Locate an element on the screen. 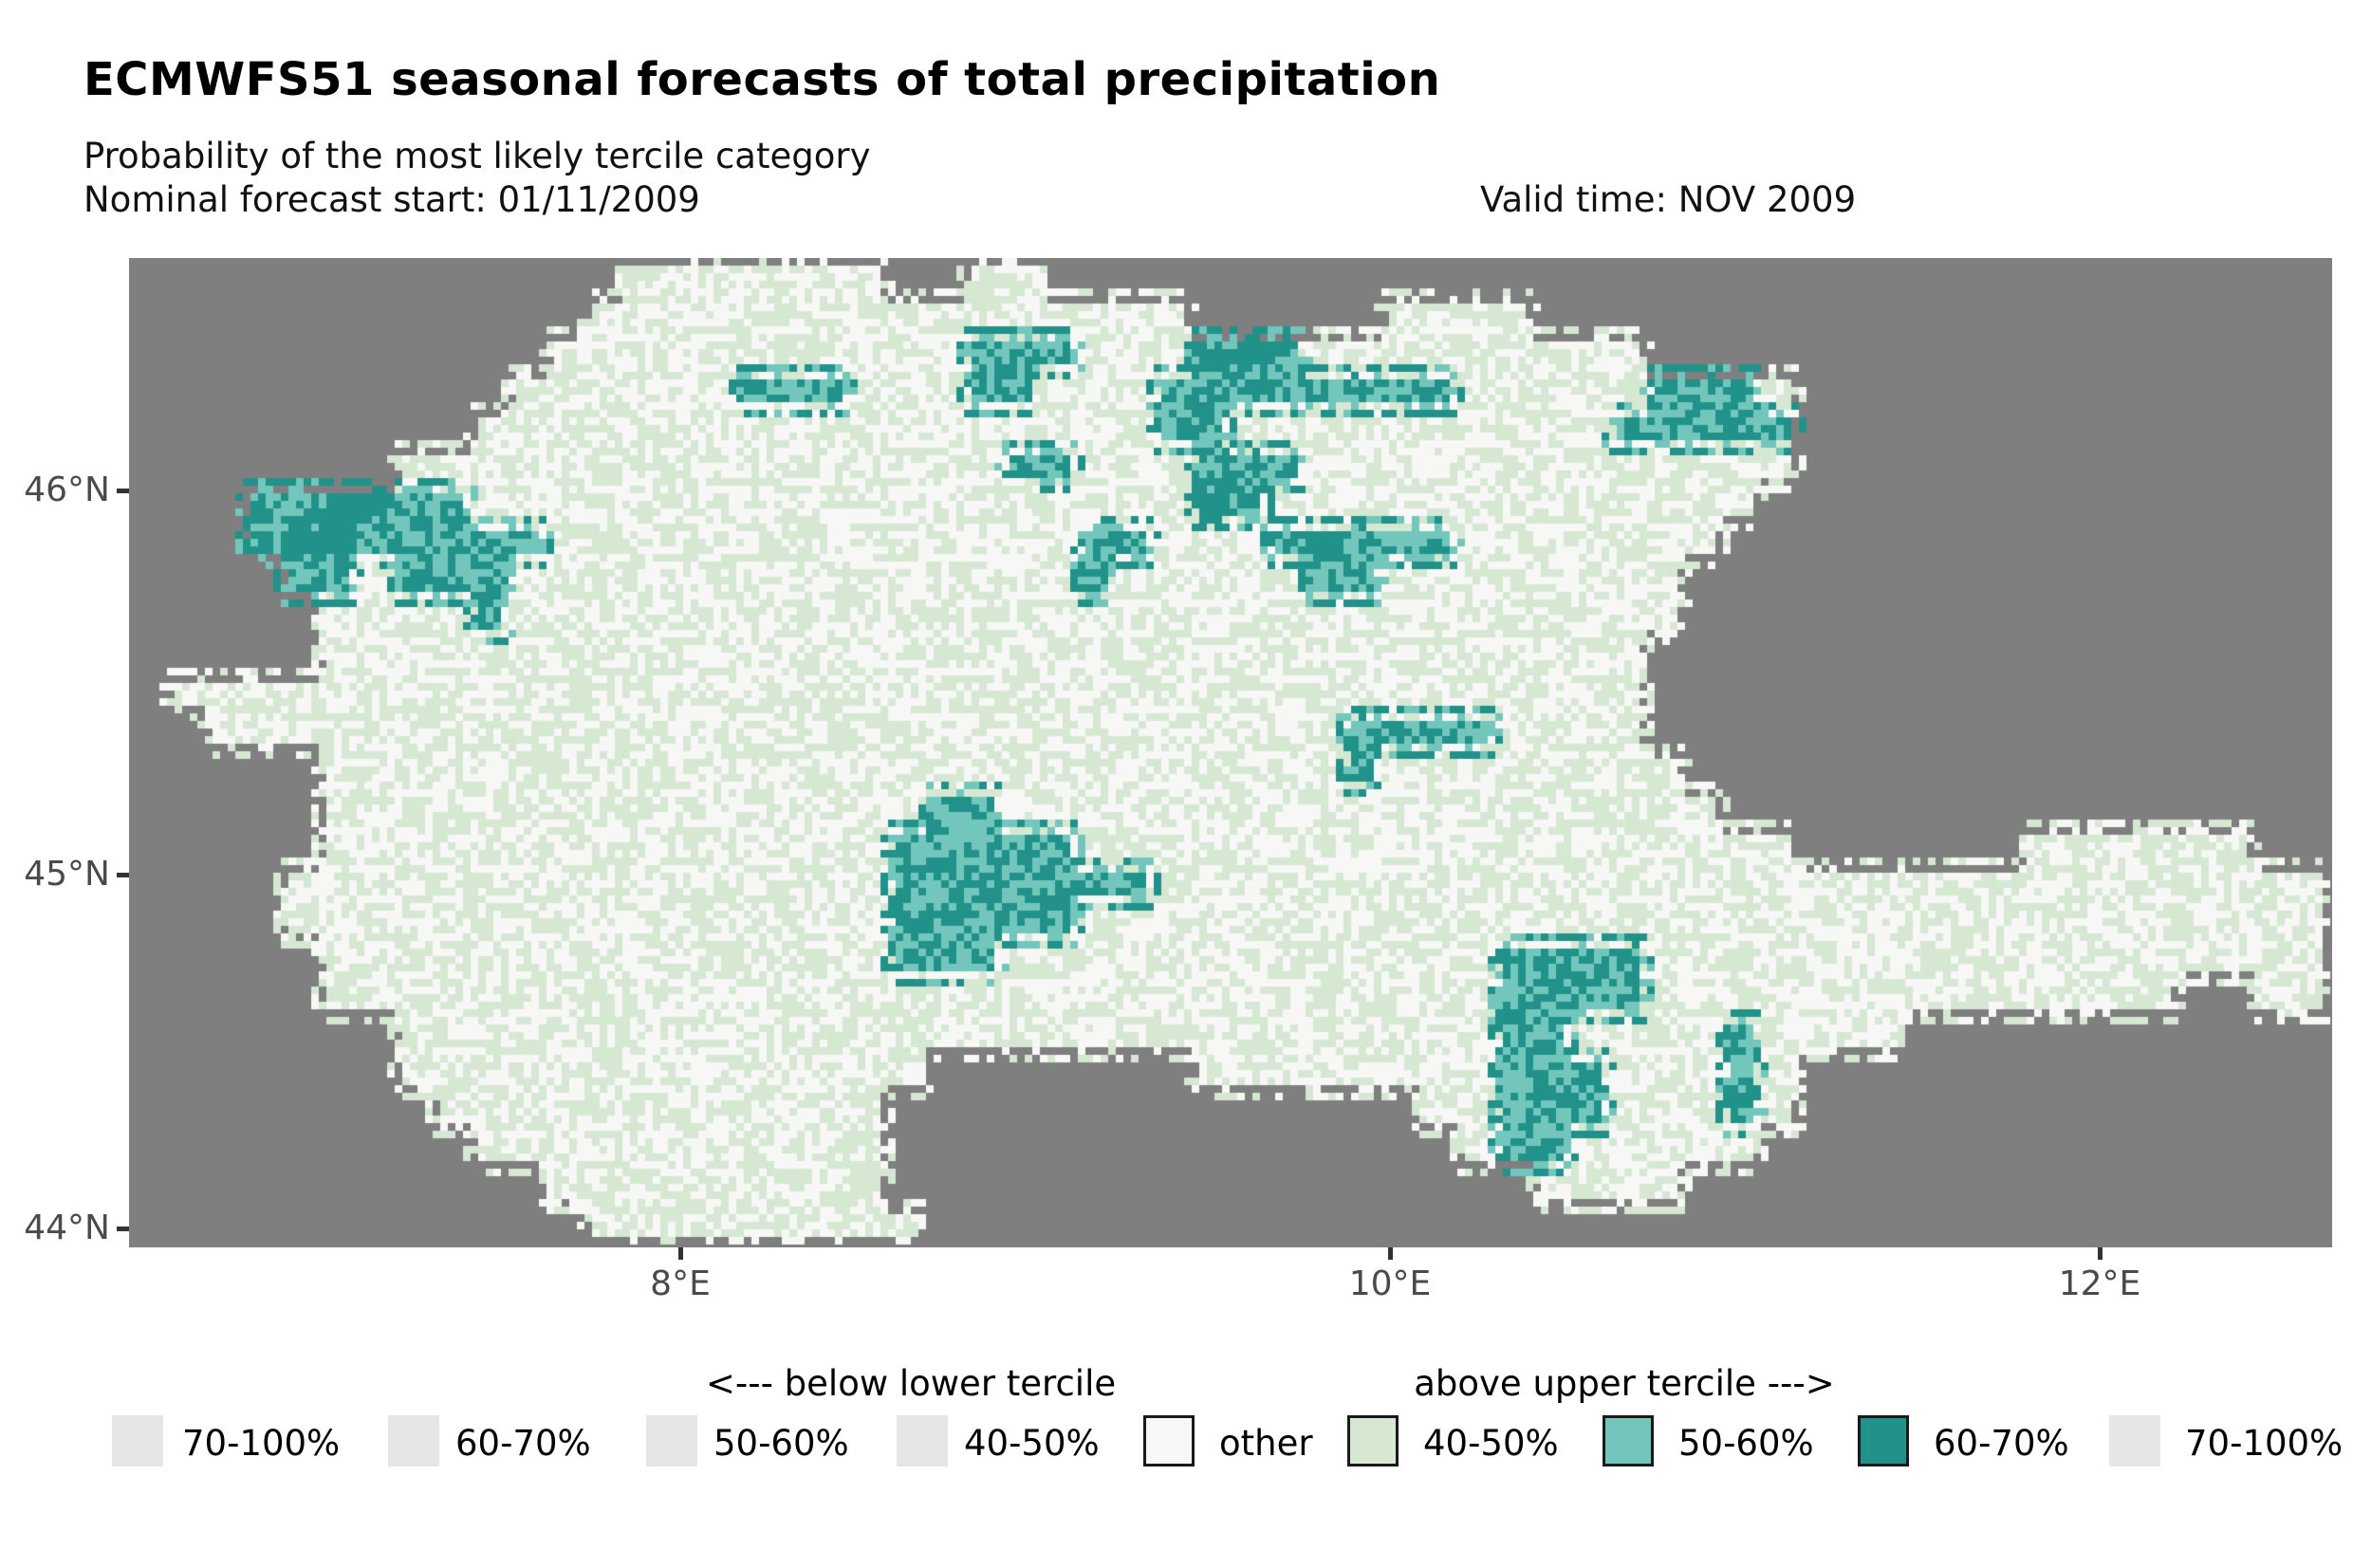 The height and width of the screenshot is (1568, 2353). legend-header: above upper tercile ---> is located at coordinates (1624, 1384).